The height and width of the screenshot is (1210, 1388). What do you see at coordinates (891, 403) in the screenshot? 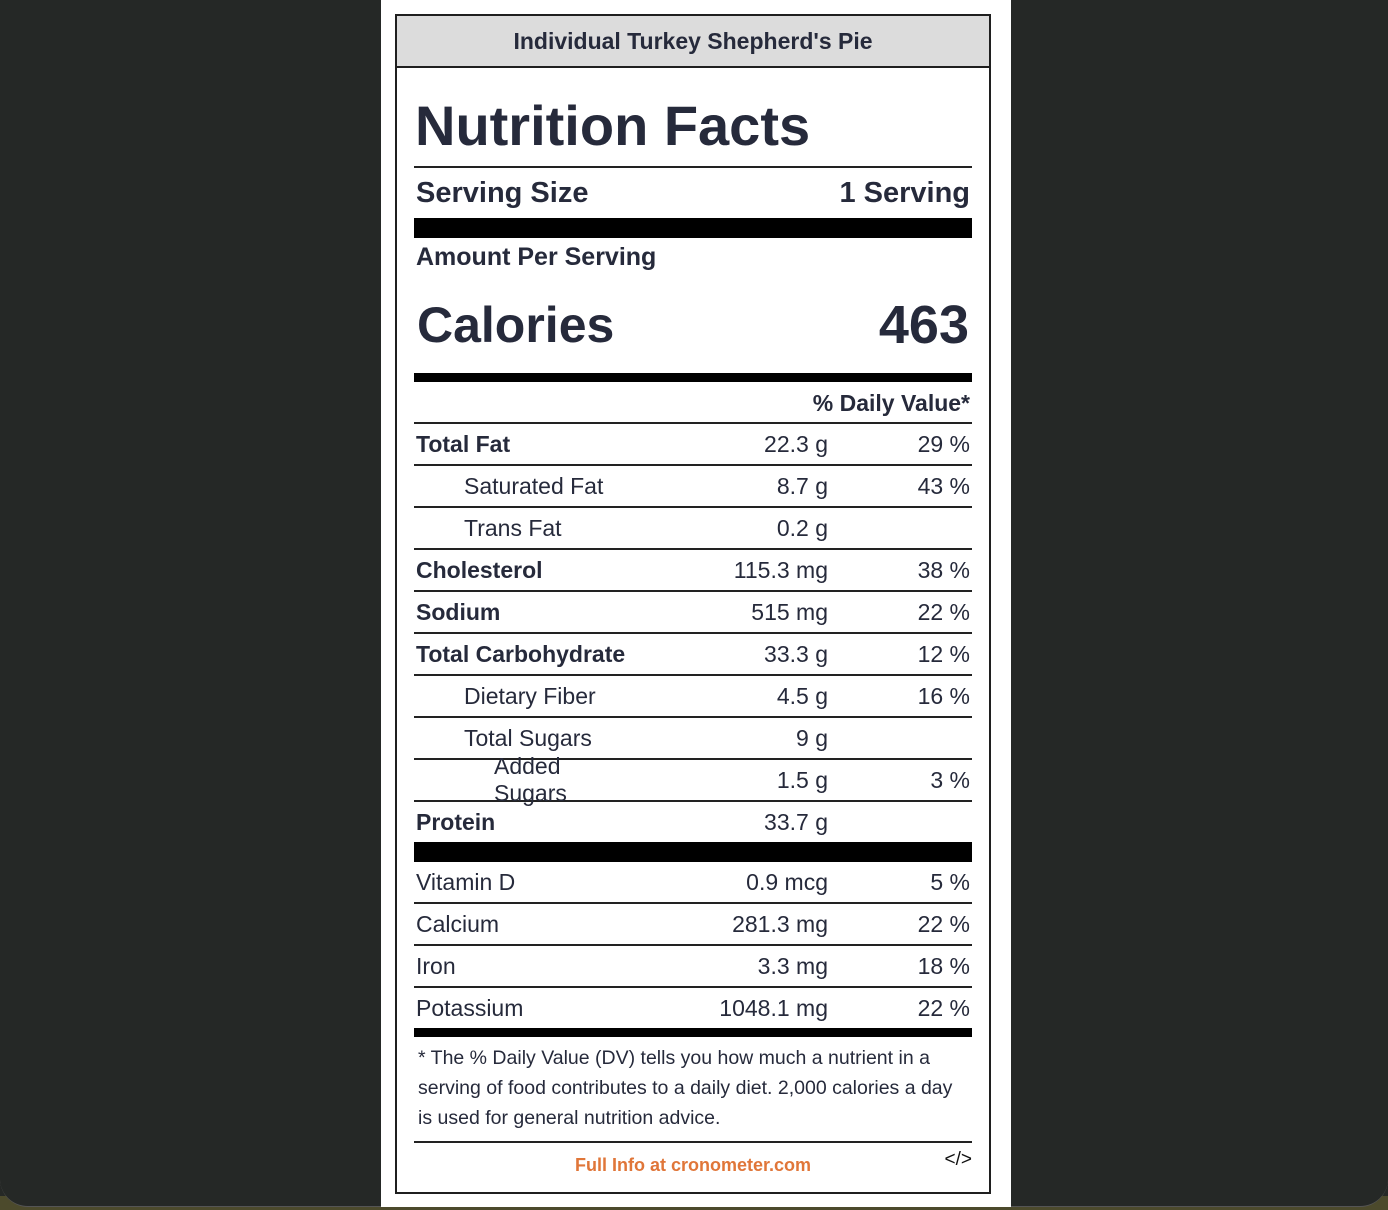
I see `daily-value-header: % Daily Value*` at bounding box center [891, 403].